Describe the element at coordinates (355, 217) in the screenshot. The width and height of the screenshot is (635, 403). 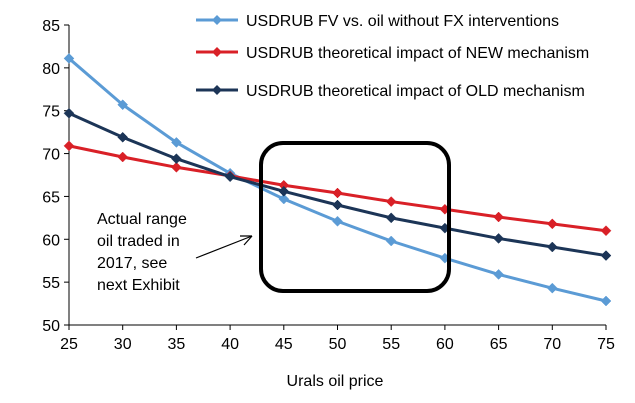
I see `highlight-box` at that location.